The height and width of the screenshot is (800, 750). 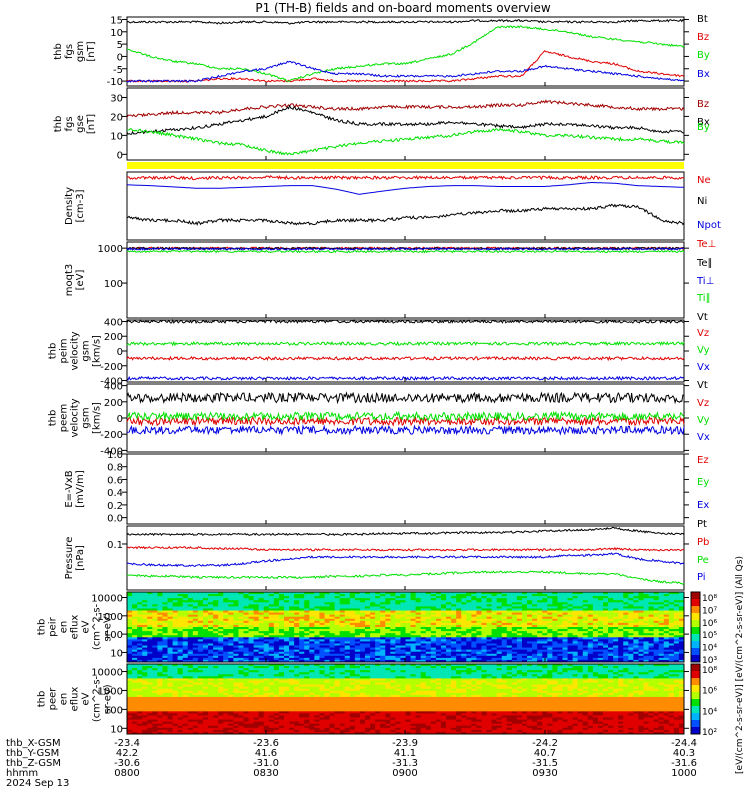 I want to click on y-label-line: [km/s], so click(x=97, y=418).